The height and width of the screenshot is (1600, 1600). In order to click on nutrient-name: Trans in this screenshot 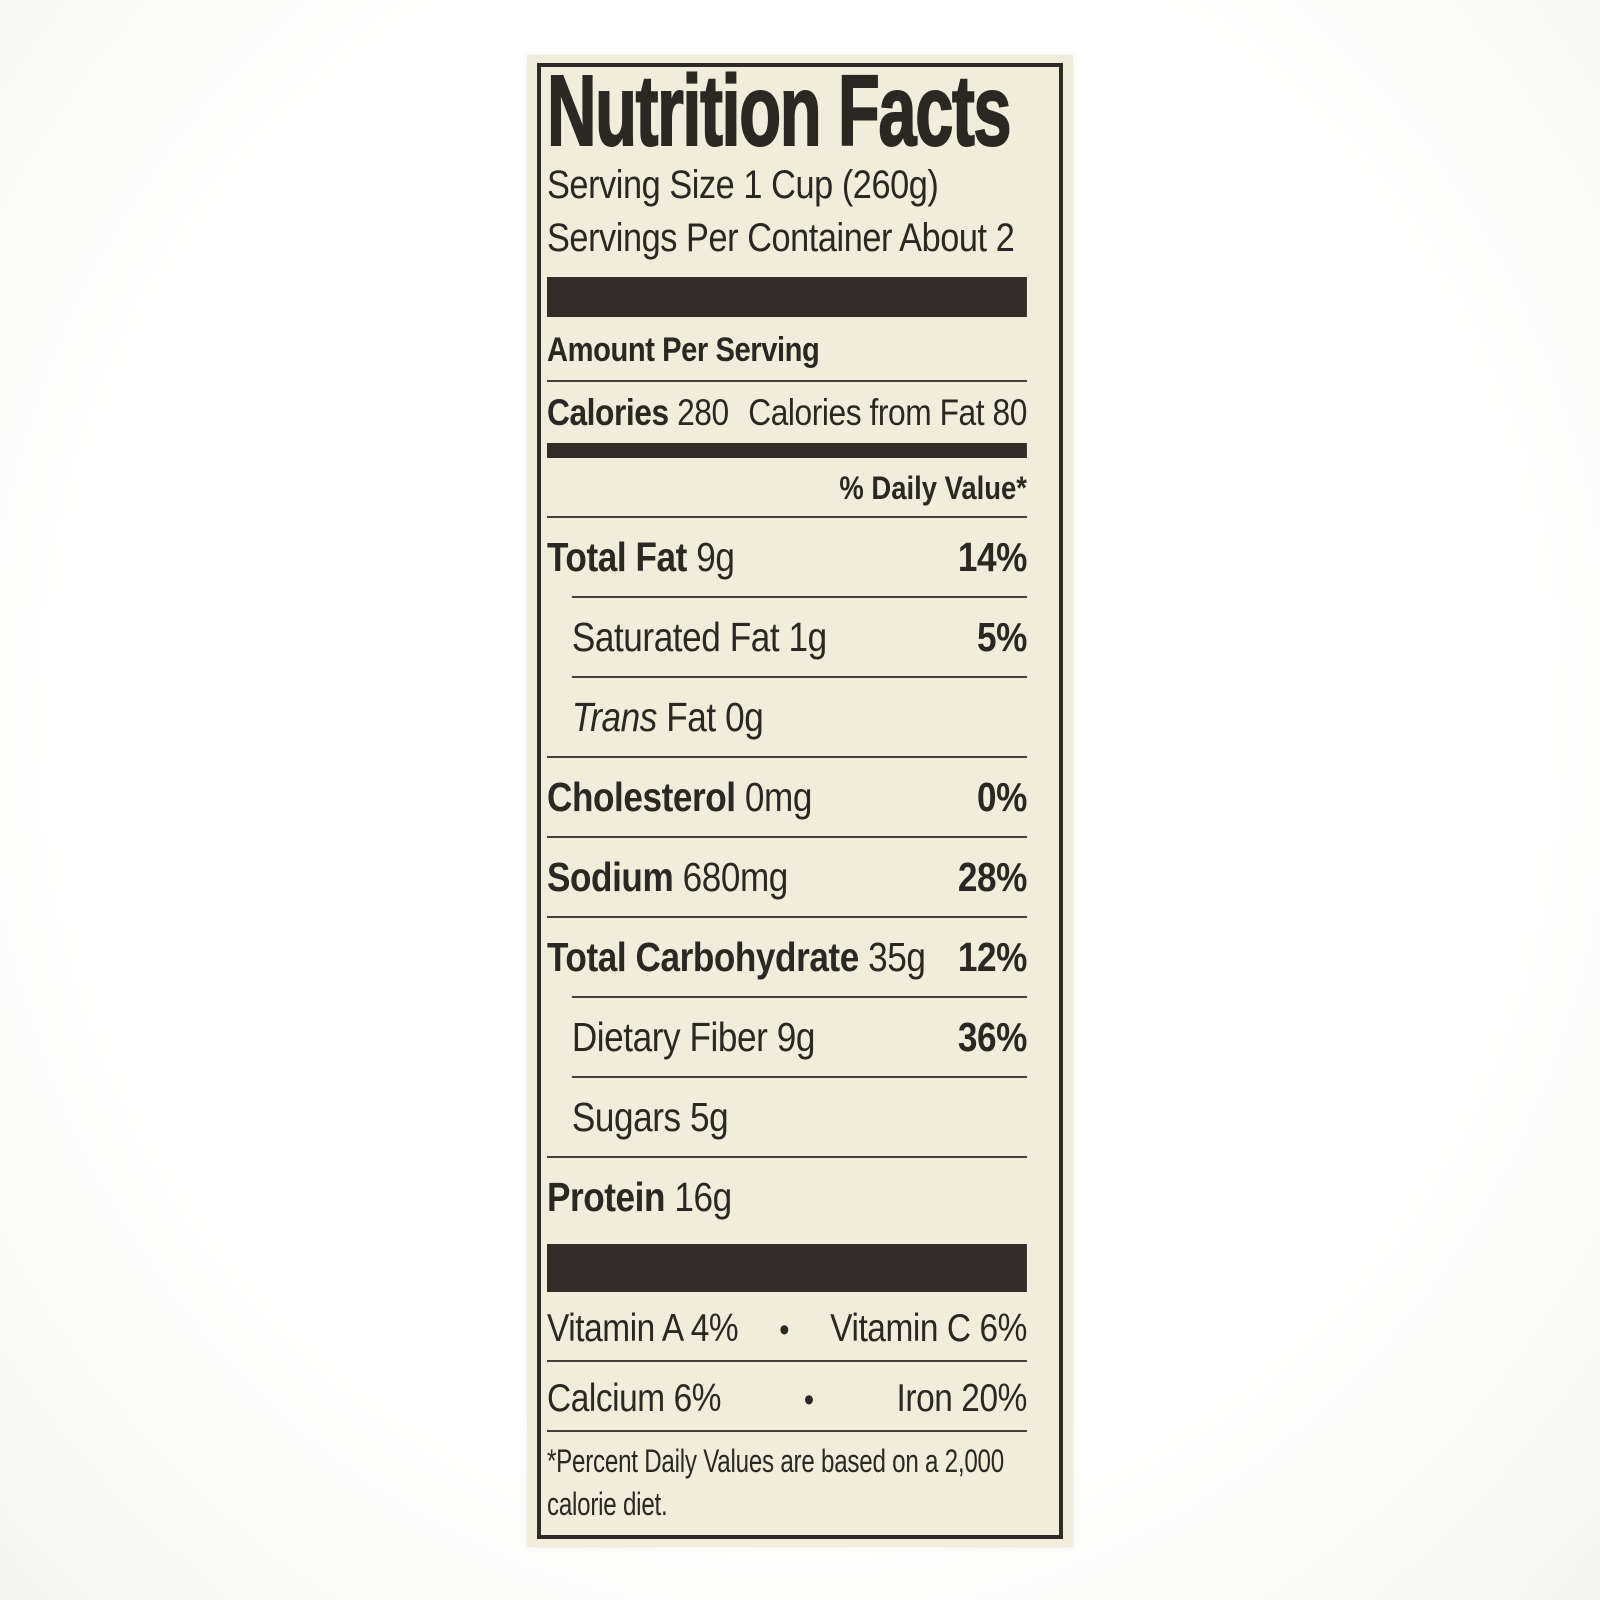, I will do `click(614, 716)`.